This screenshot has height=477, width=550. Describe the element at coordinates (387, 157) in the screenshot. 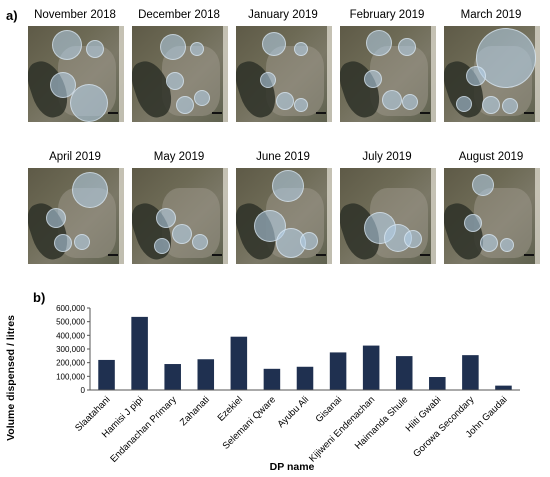

I see `map-title-jul-2019: July 2019` at that location.